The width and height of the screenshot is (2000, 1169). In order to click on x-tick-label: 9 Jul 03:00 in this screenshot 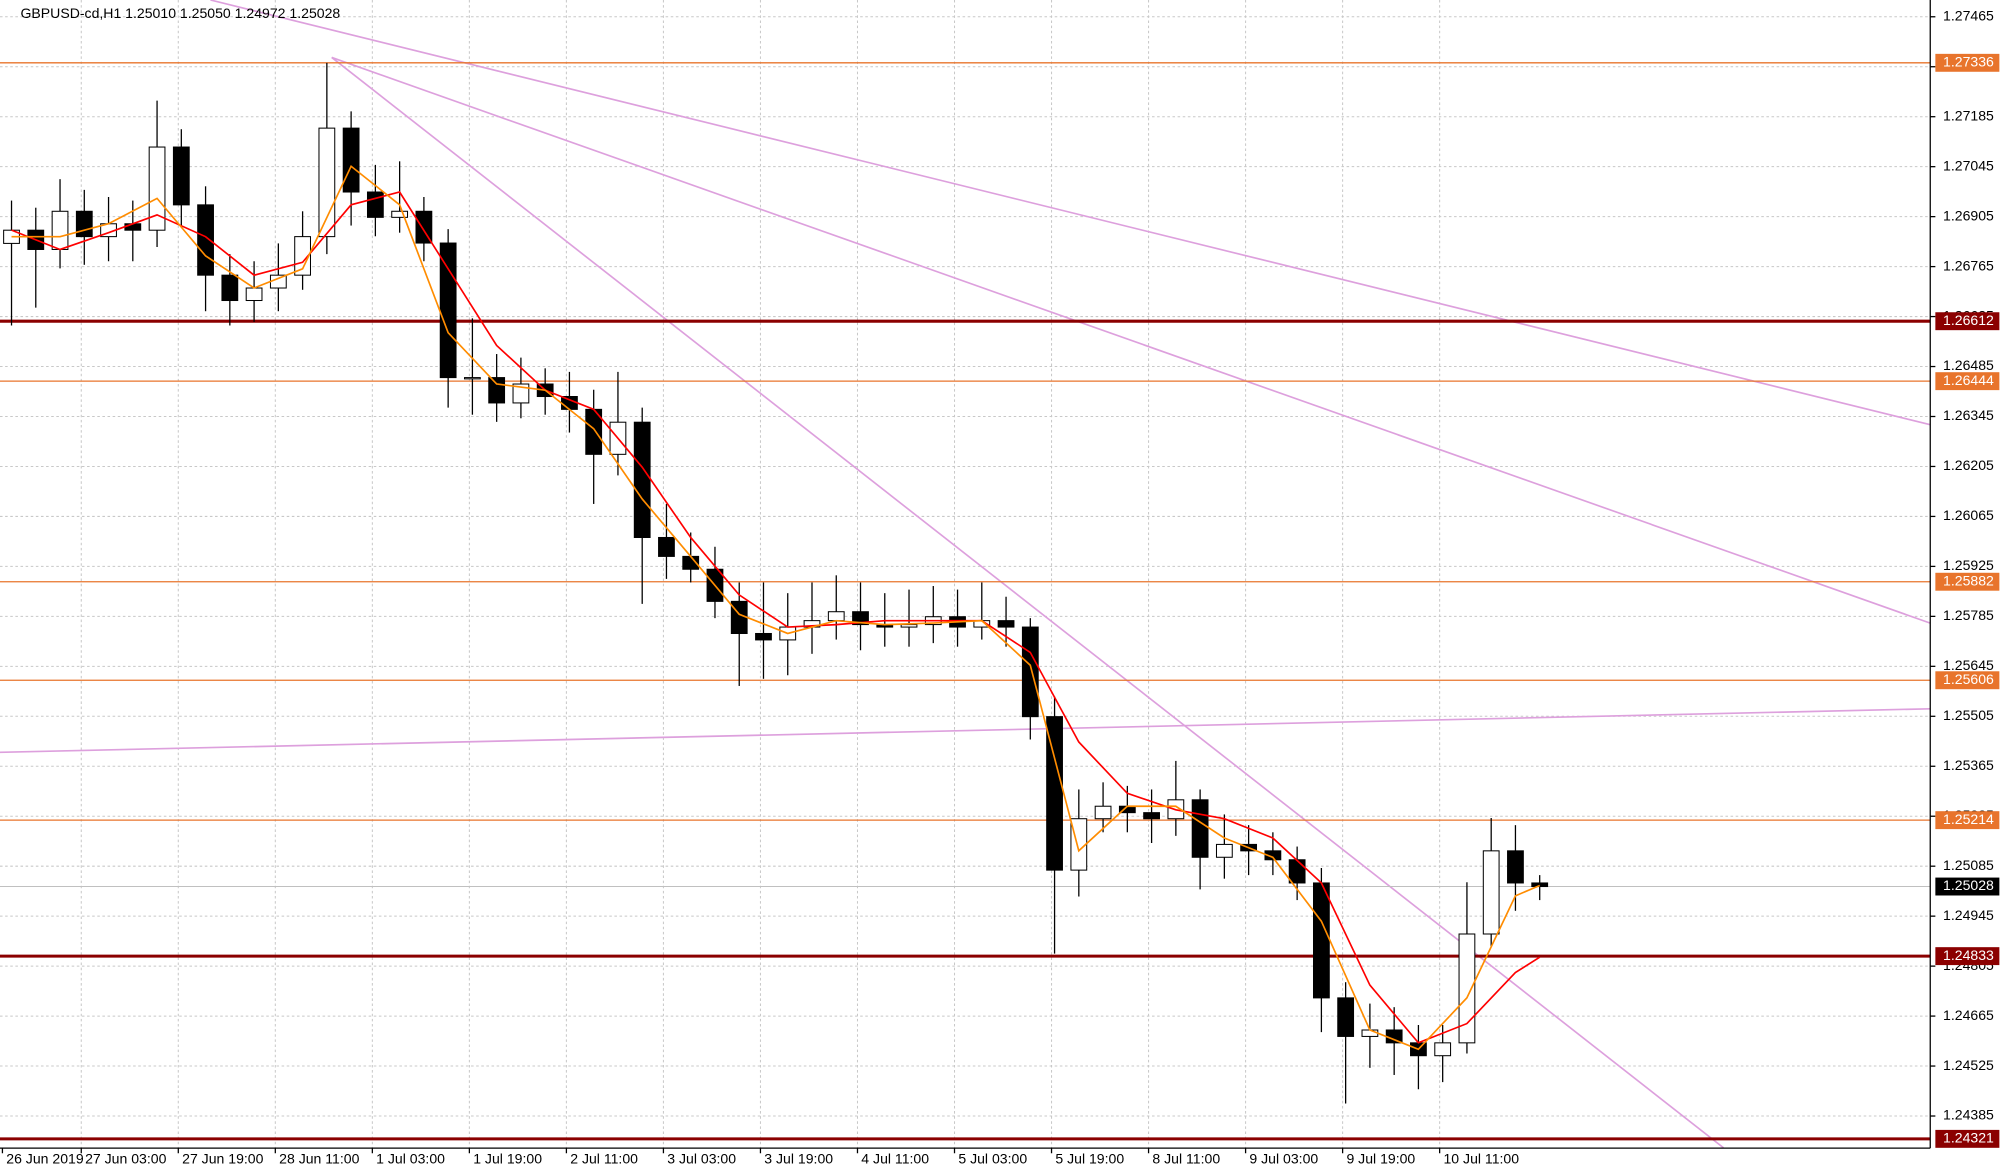, I will do `click(1283, 1158)`.